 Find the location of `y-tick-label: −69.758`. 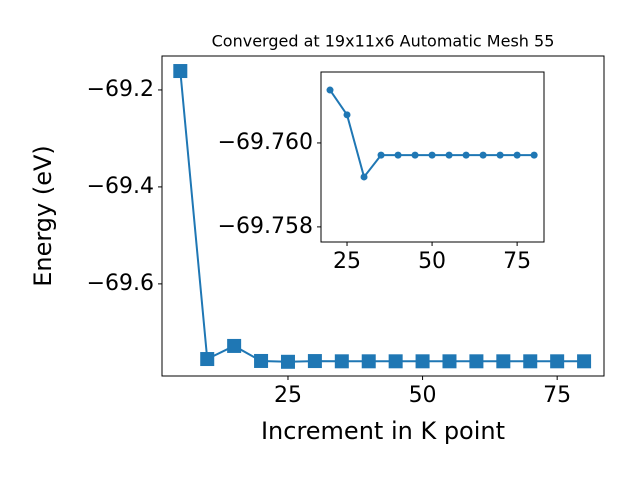

y-tick-label: −69.758 is located at coordinates (265, 226).